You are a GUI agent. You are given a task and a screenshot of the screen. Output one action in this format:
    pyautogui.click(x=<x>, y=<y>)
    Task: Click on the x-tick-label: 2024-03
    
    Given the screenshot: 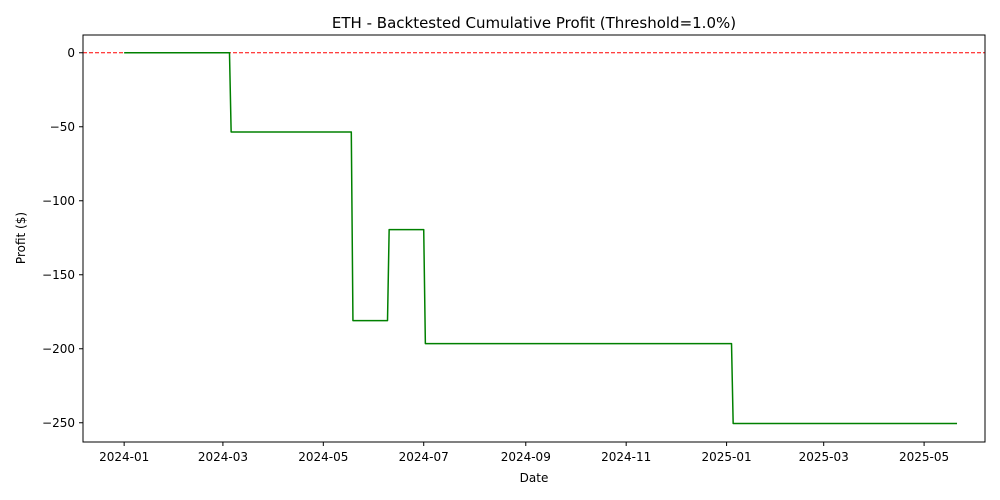 What is the action you would take?
    pyautogui.click(x=223, y=457)
    